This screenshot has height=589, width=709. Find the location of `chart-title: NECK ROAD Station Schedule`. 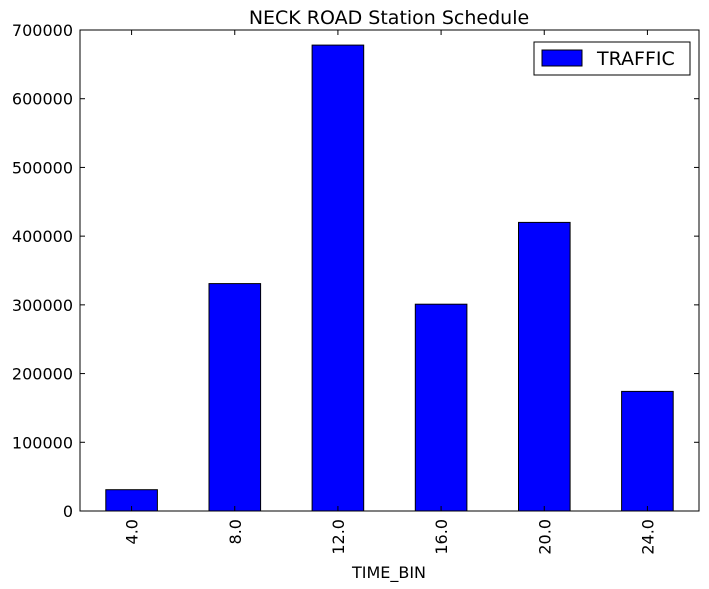

chart-title: NECK ROAD Station Schedule is located at coordinates (389, 18).